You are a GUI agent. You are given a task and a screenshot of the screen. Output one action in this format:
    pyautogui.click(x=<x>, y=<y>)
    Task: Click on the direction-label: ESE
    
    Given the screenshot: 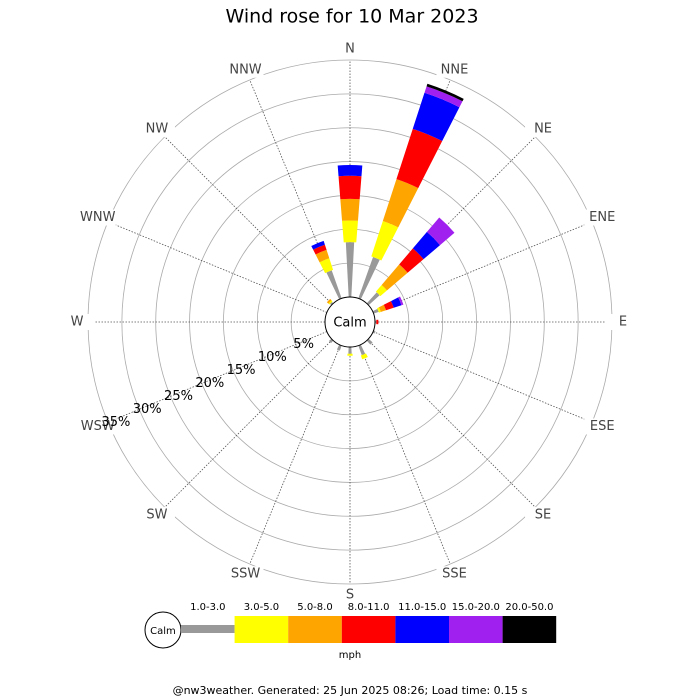 What is the action you would take?
    pyautogui.click(x=602, y=426)
    